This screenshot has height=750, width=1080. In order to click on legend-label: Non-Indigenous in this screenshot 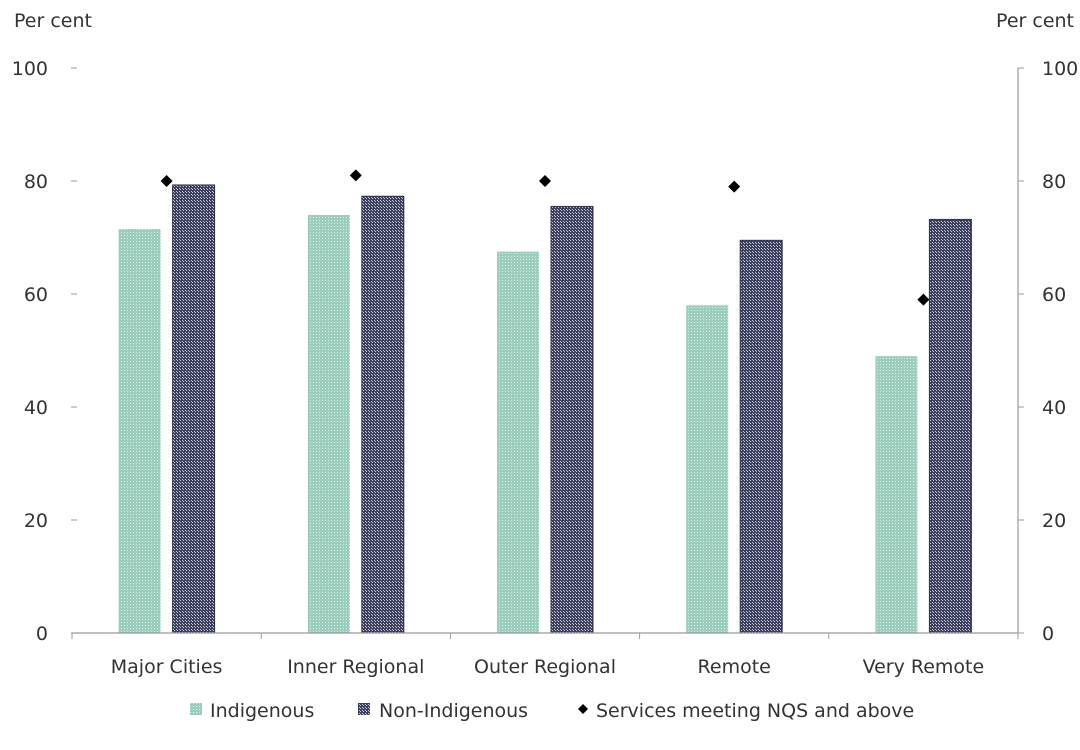, I will do `click(453, 711)`.